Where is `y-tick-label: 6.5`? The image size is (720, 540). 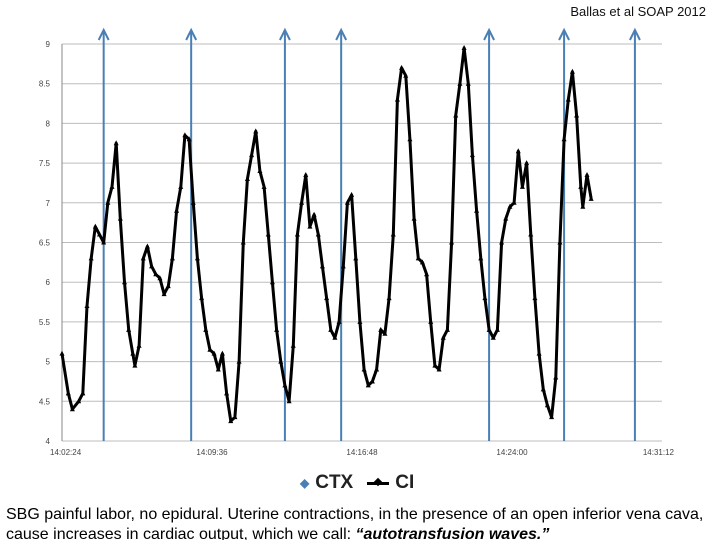
y-tick-label: 6.5 is located at coordinates (45, 243).